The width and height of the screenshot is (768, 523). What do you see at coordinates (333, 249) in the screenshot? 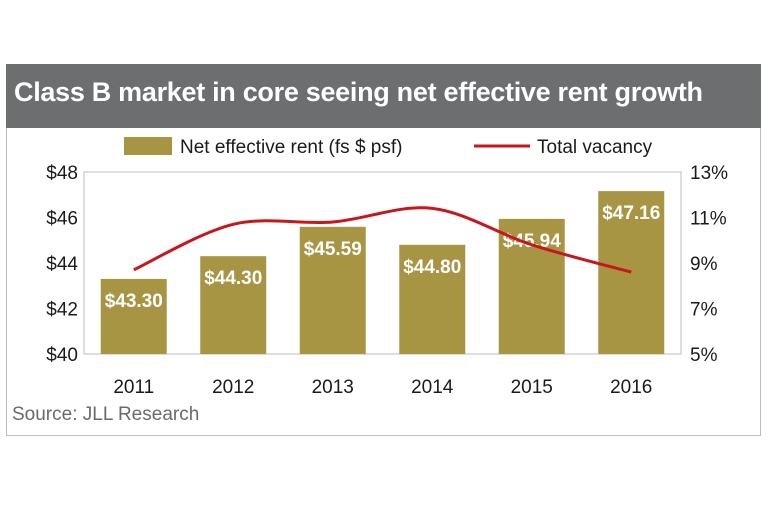
I see `bar-label-2013: $45.59` at bounding box center [333, 249].